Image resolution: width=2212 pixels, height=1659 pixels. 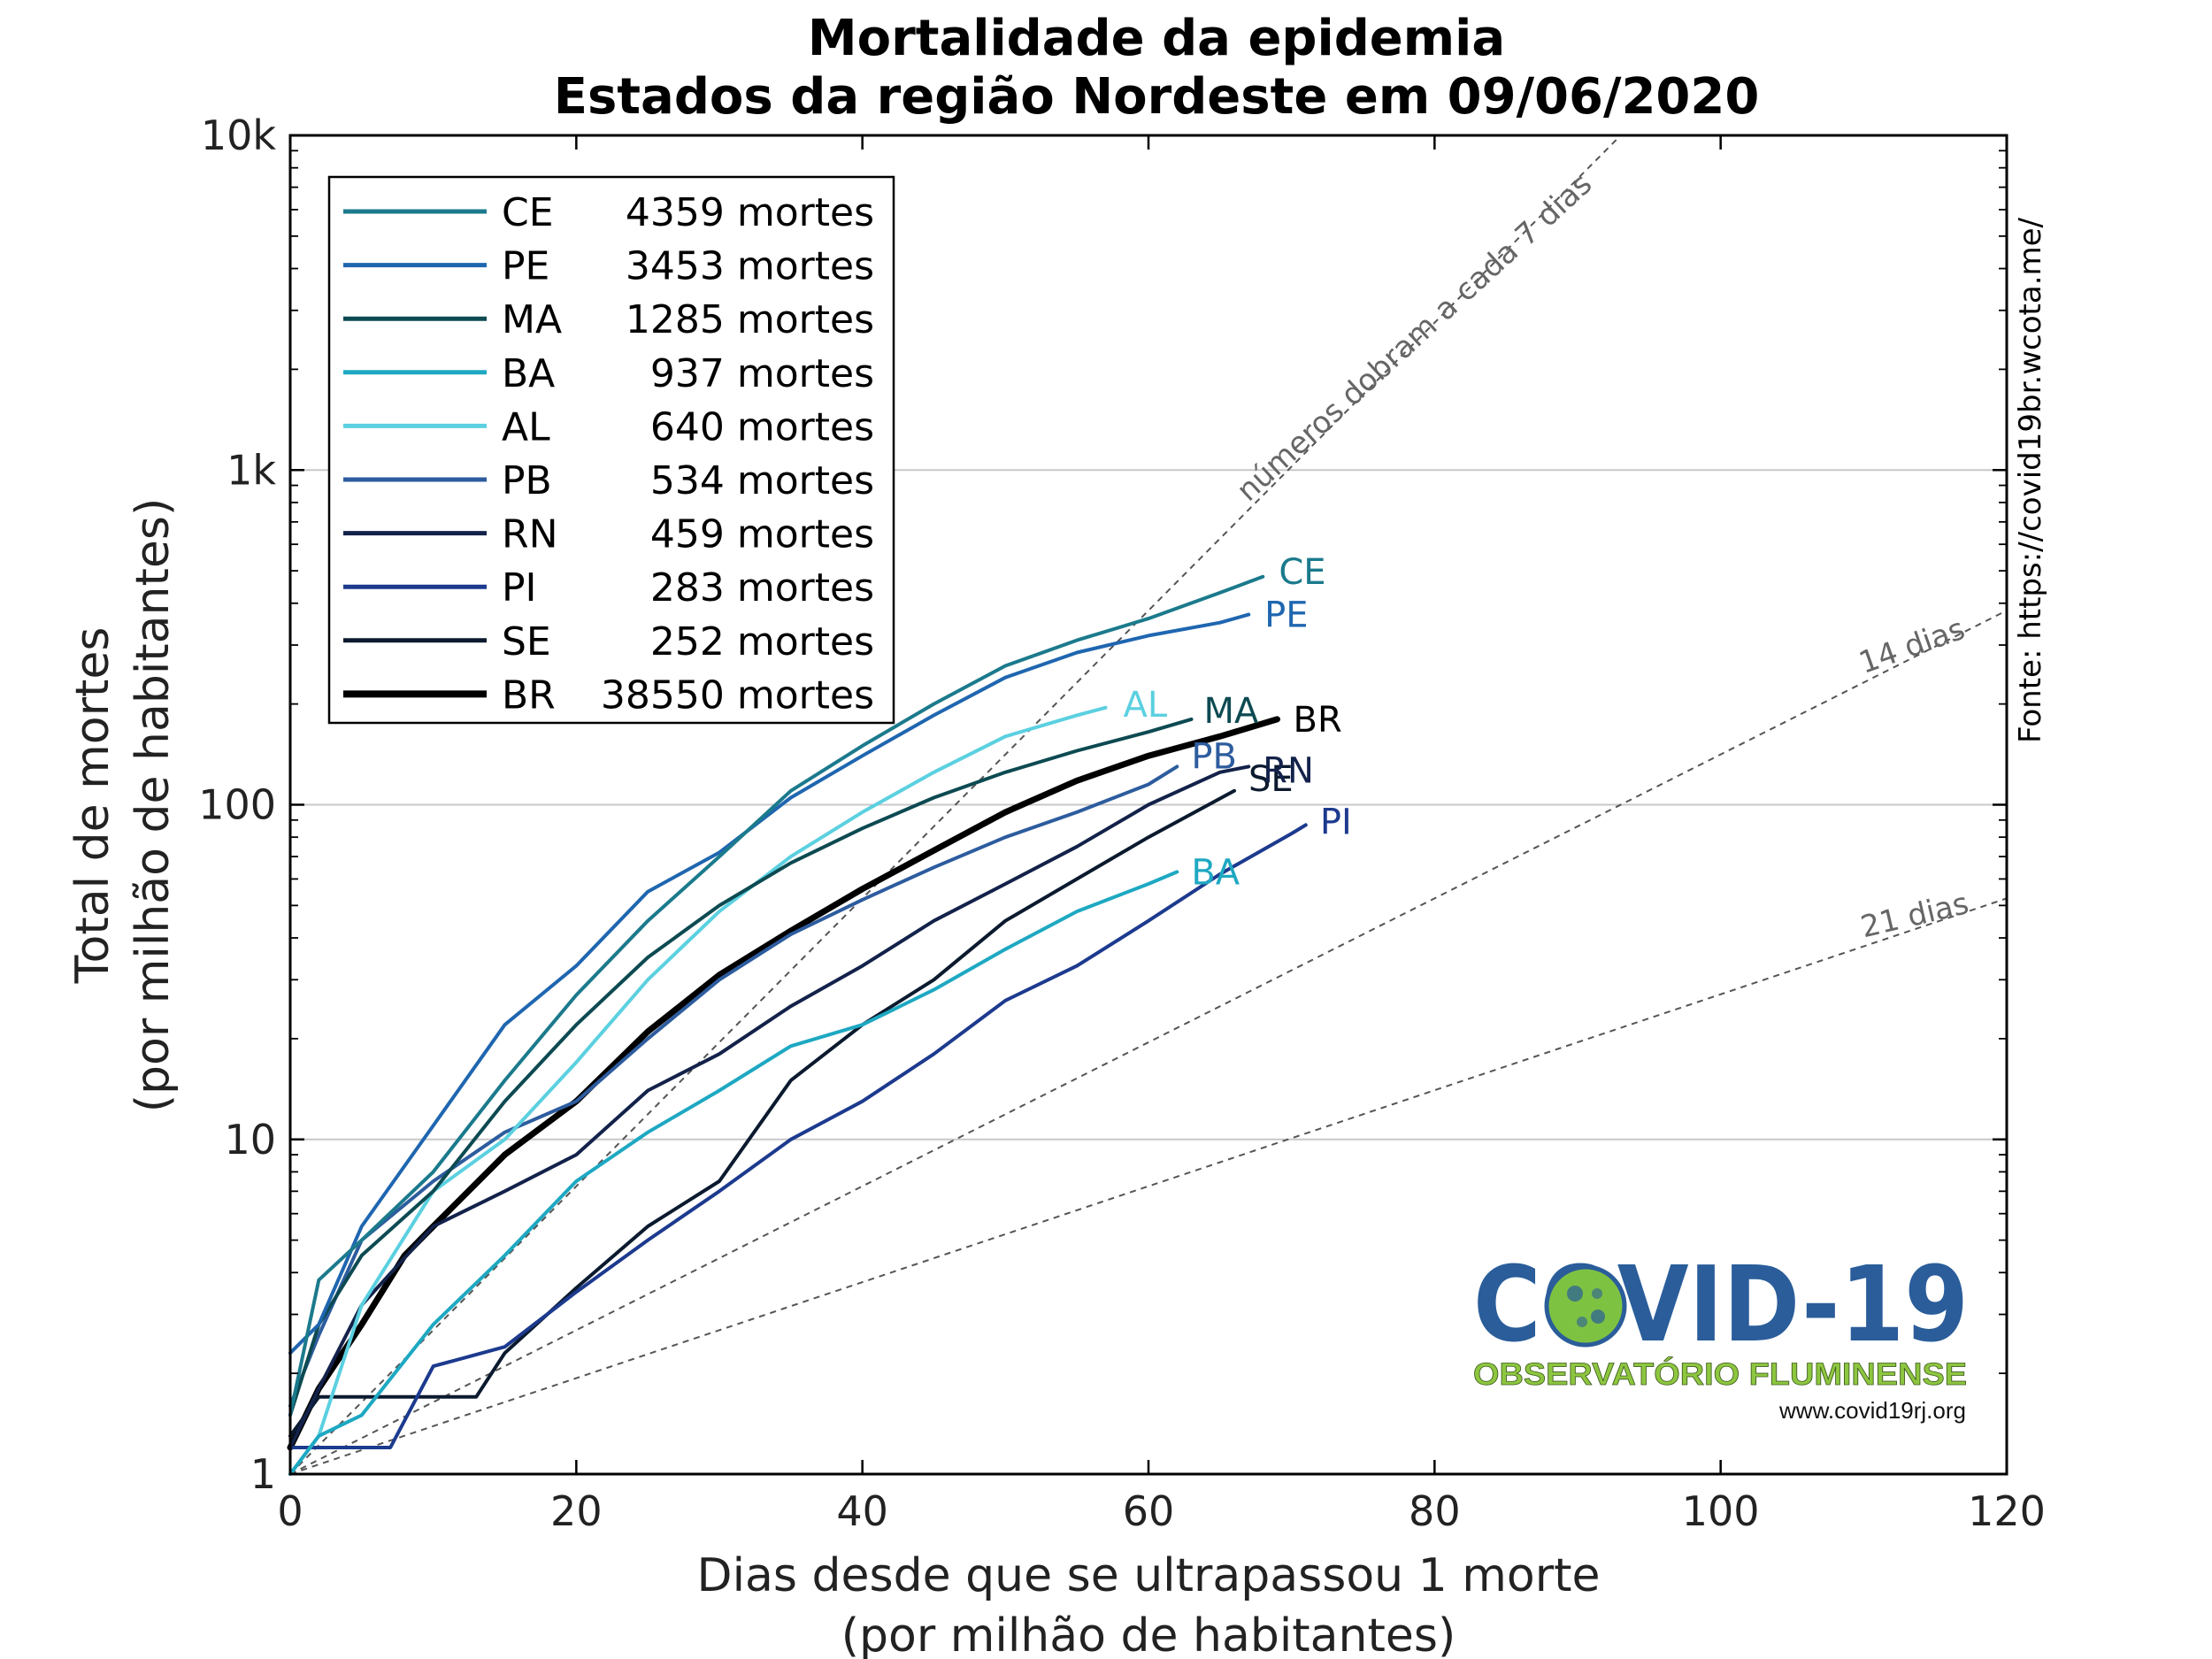 What do you see at coordinates (1149, 1576) in the screenshot?
I see `x-axis-label: Dias desde que se ultrapassou 1 morte` at bounding box center [1149, 1576].